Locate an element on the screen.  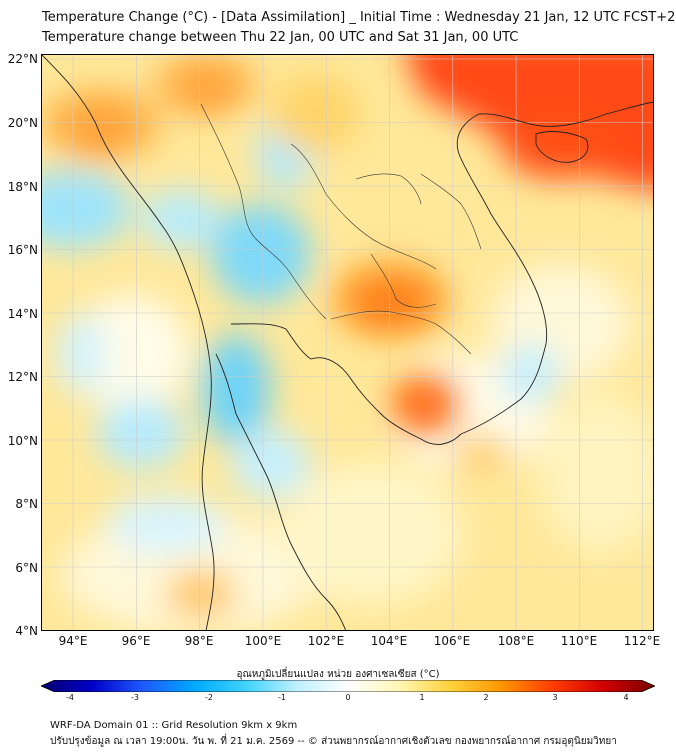
lat-tick-label: 22°N is located at coordinates (22, 59).